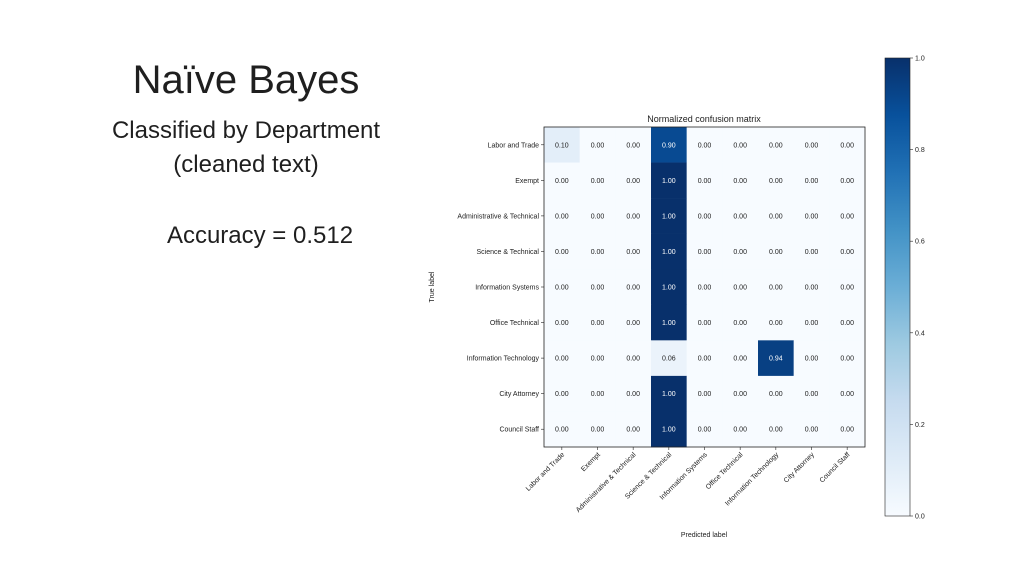  What do you see at coordinates (545, 471) in the screenshot?
I see `x-tick-label: Labor and Trade` at bounding box center [545, 471].